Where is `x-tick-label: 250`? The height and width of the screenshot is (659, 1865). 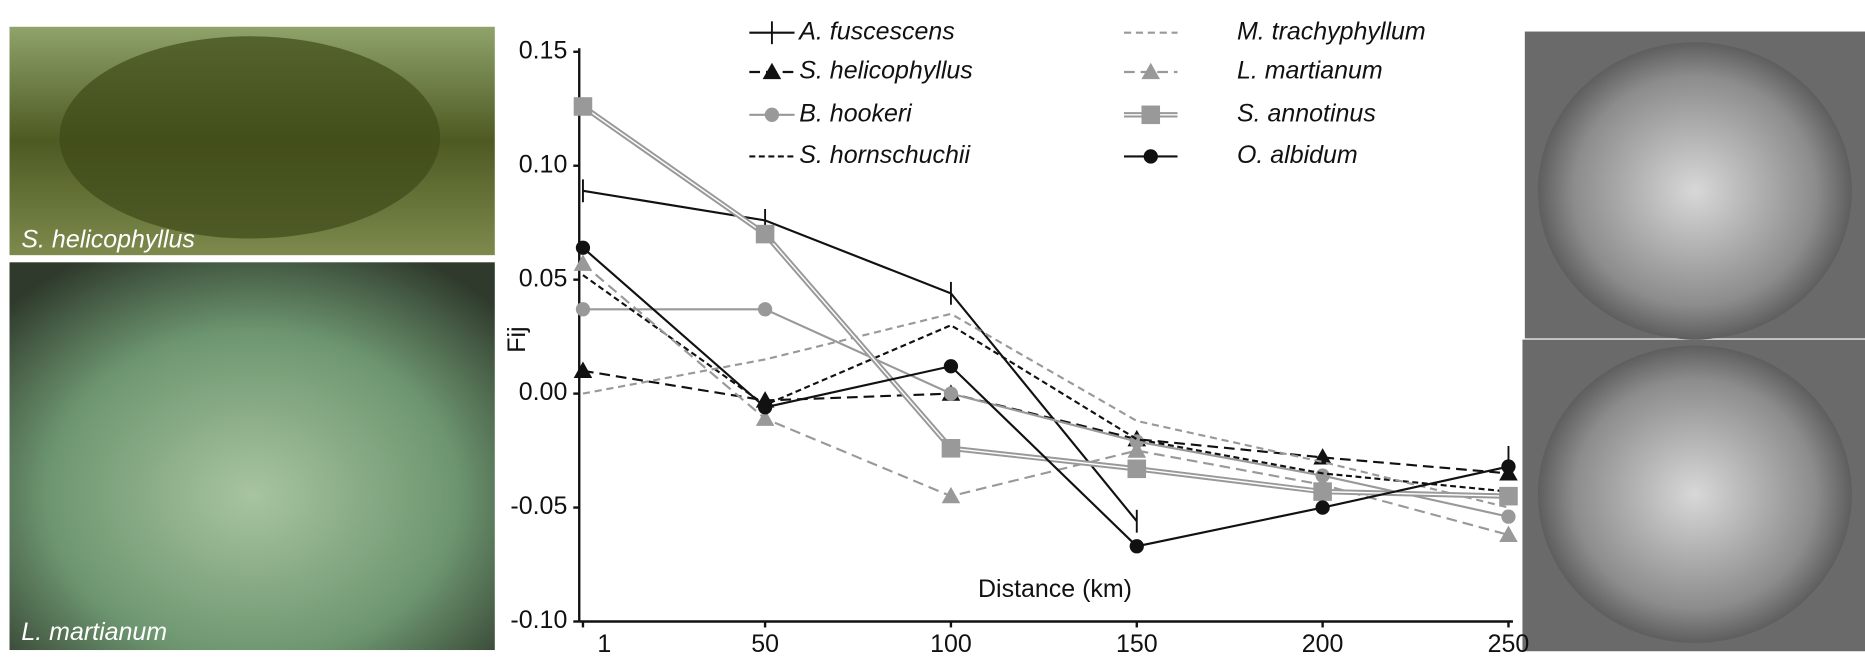 x-tick-label: 250 is located at coordinates (1509, 644).